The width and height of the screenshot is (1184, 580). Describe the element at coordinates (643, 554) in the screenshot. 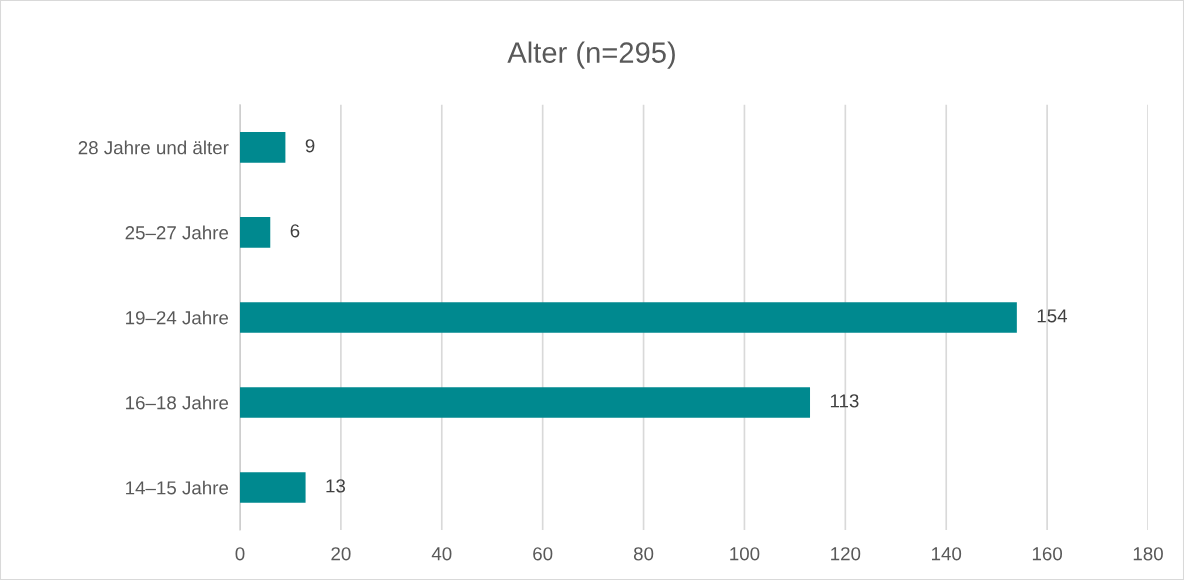

I see `x-tick-label: 80` at that location.